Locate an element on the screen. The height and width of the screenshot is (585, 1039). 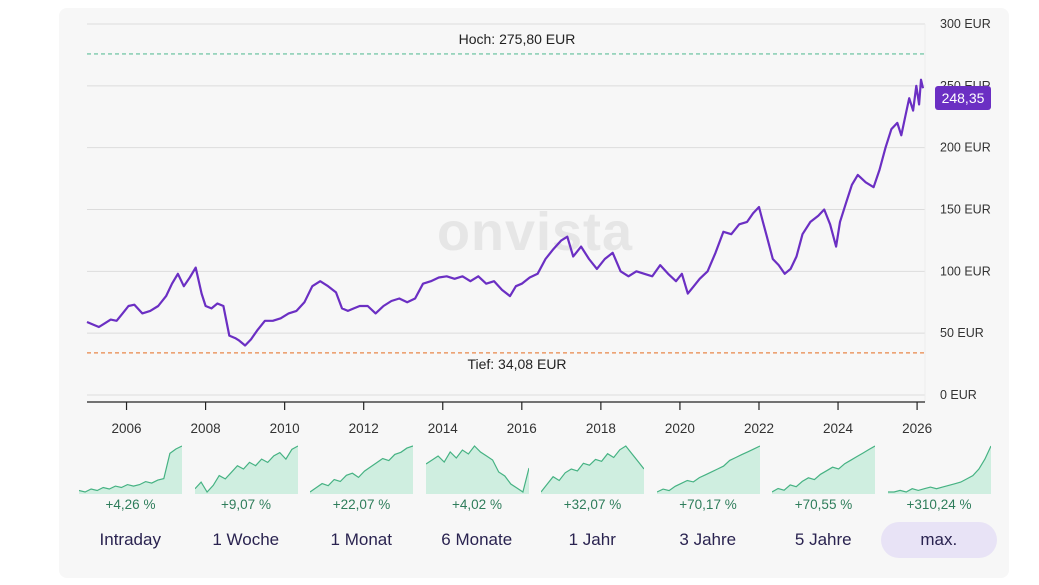
y-tick-label: 0 EUR is located at coordinates (958, 395).